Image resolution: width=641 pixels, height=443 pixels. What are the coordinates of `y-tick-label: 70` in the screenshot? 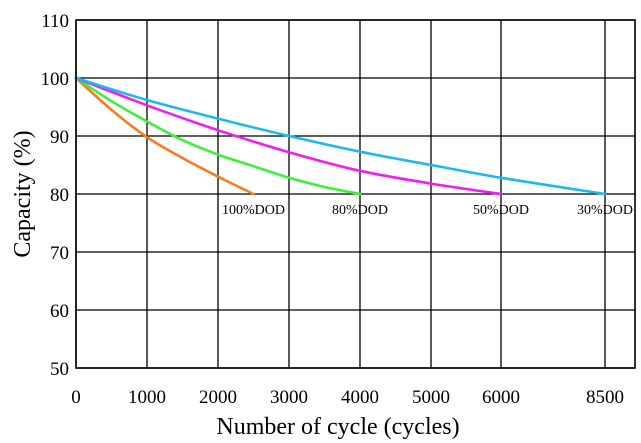 It's located at (59, 253).